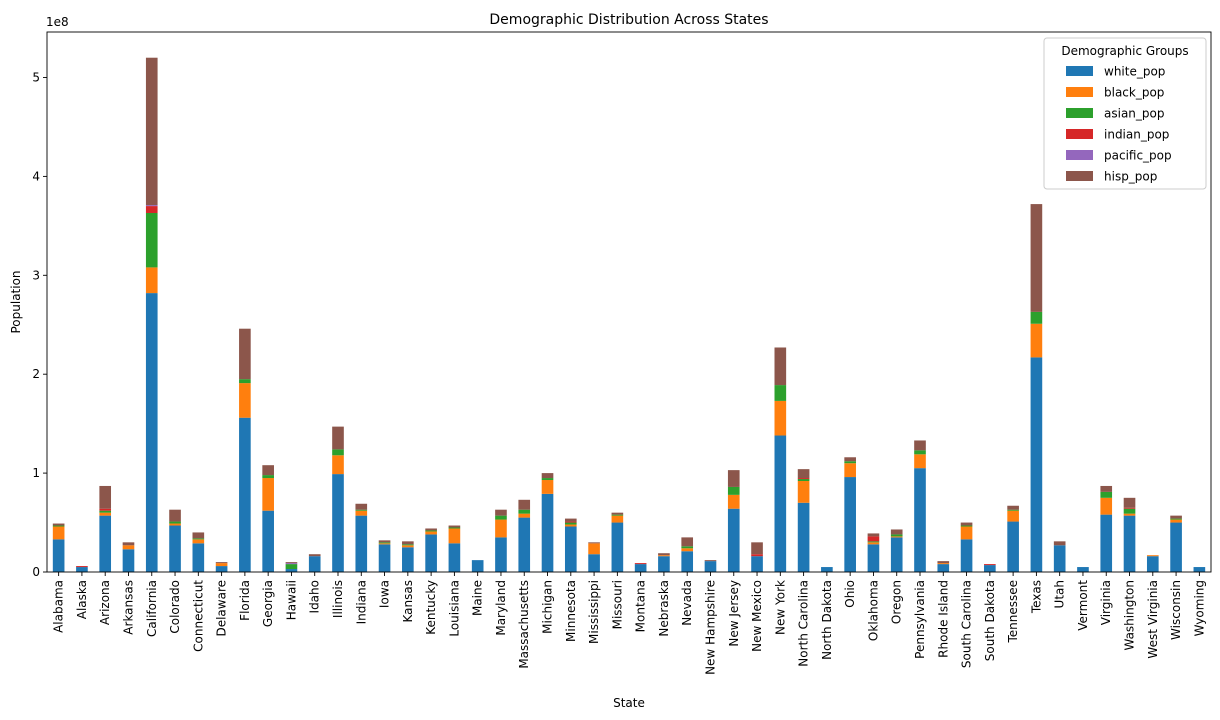 This screenshot has width=1220, height=720. What do you see at coordinates (36, 77) in the screenshot?
I see `y-tick-label: 5` at bounding box center [36, 77].